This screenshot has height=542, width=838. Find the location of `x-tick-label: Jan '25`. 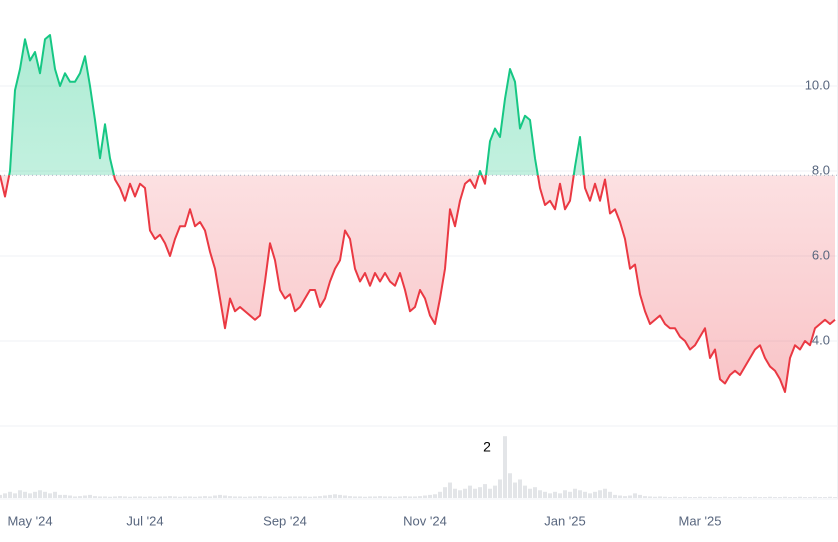

x-tick-label: Jan '25 is located at coordinates (565, 520).